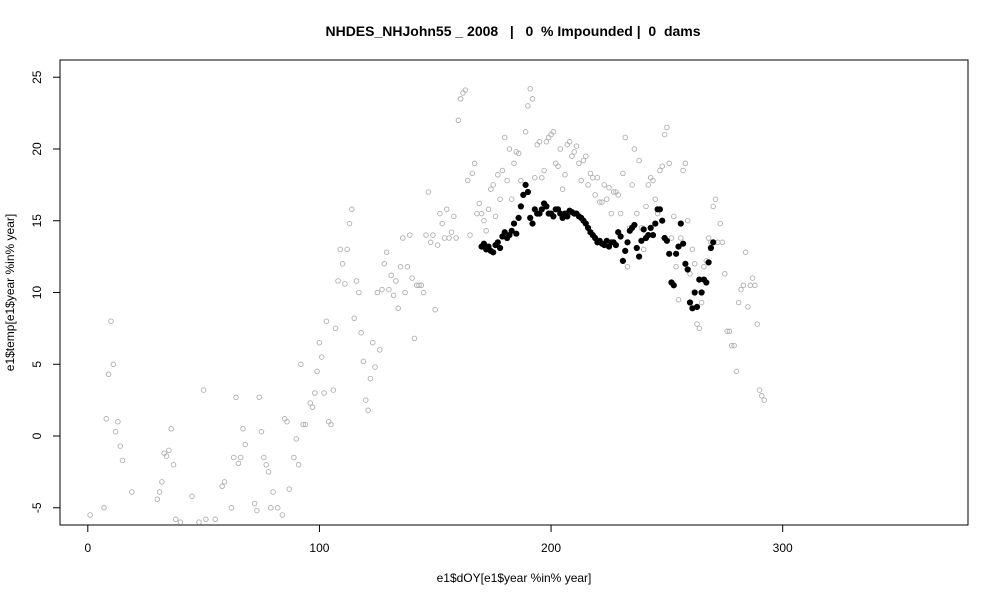 The image size is (1000, 600). I want to click on y-tick-label: 25, so click(37, 77).